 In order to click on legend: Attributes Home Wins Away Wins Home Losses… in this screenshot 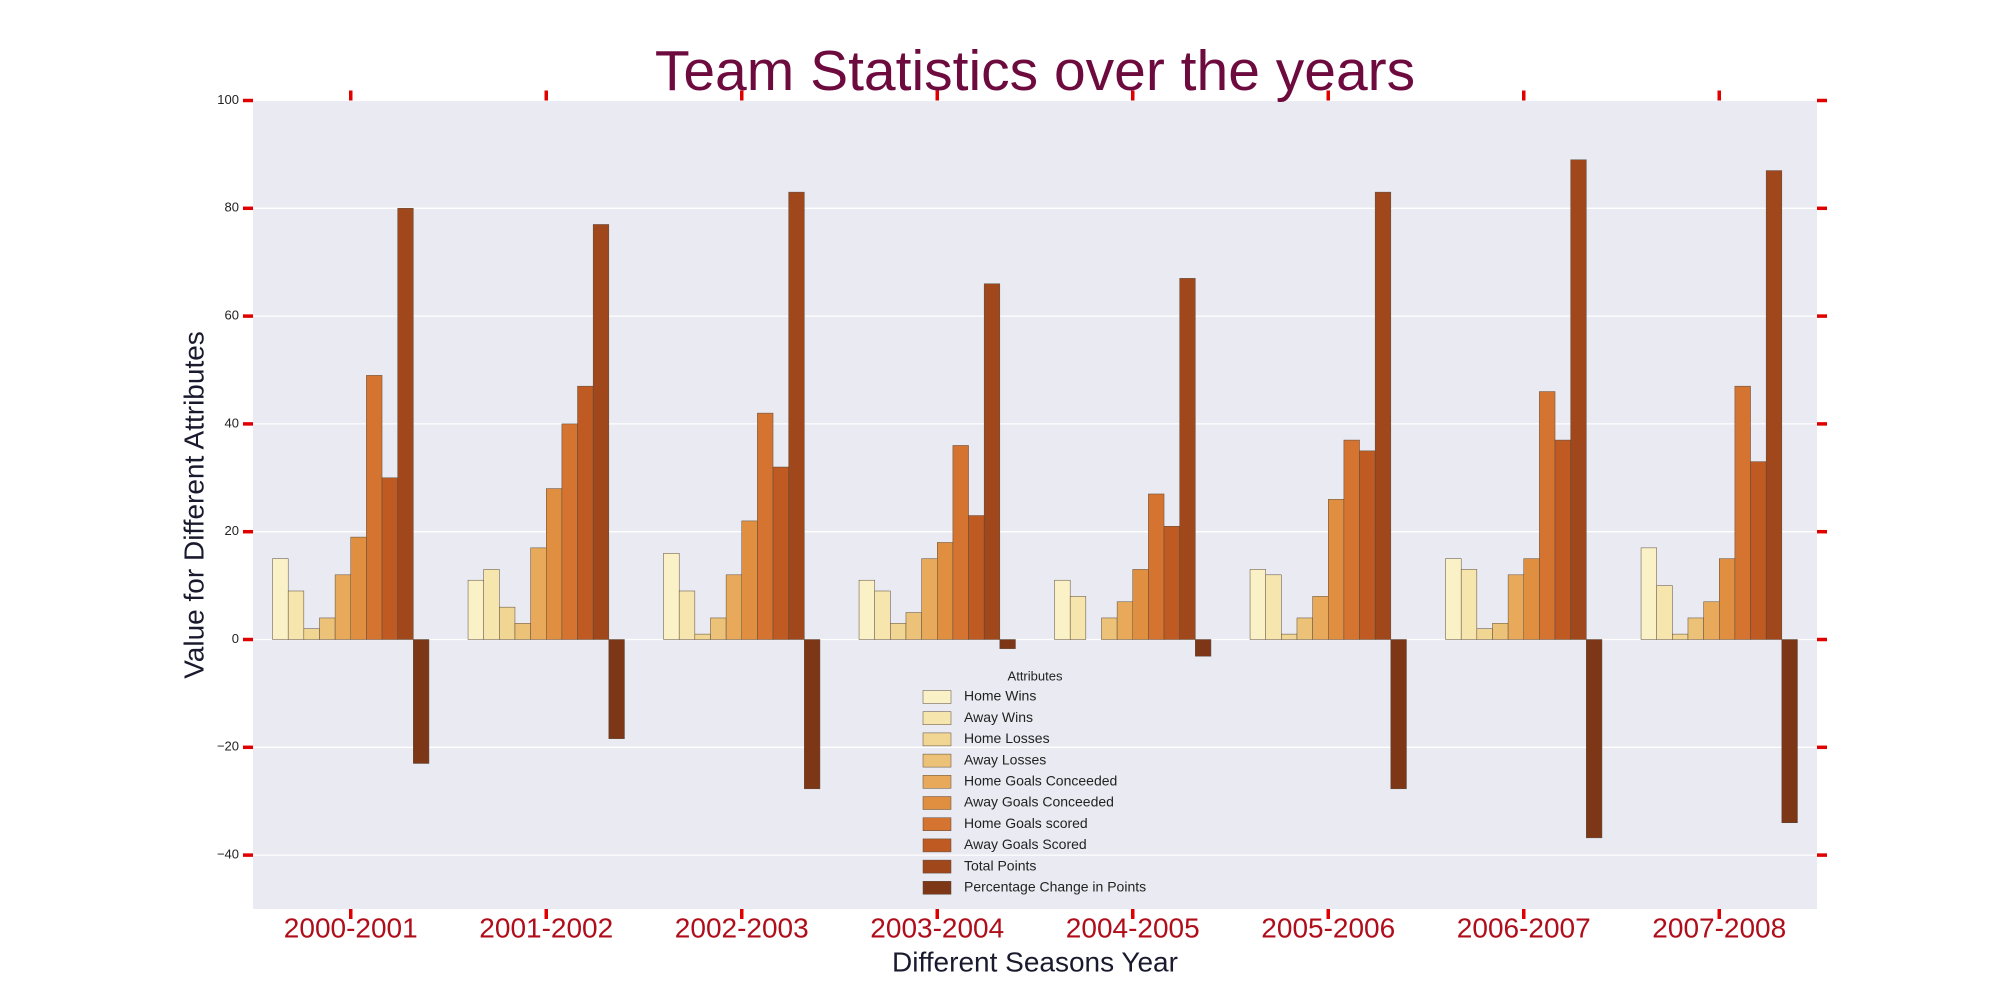, I will do `click(1034, 781)`.